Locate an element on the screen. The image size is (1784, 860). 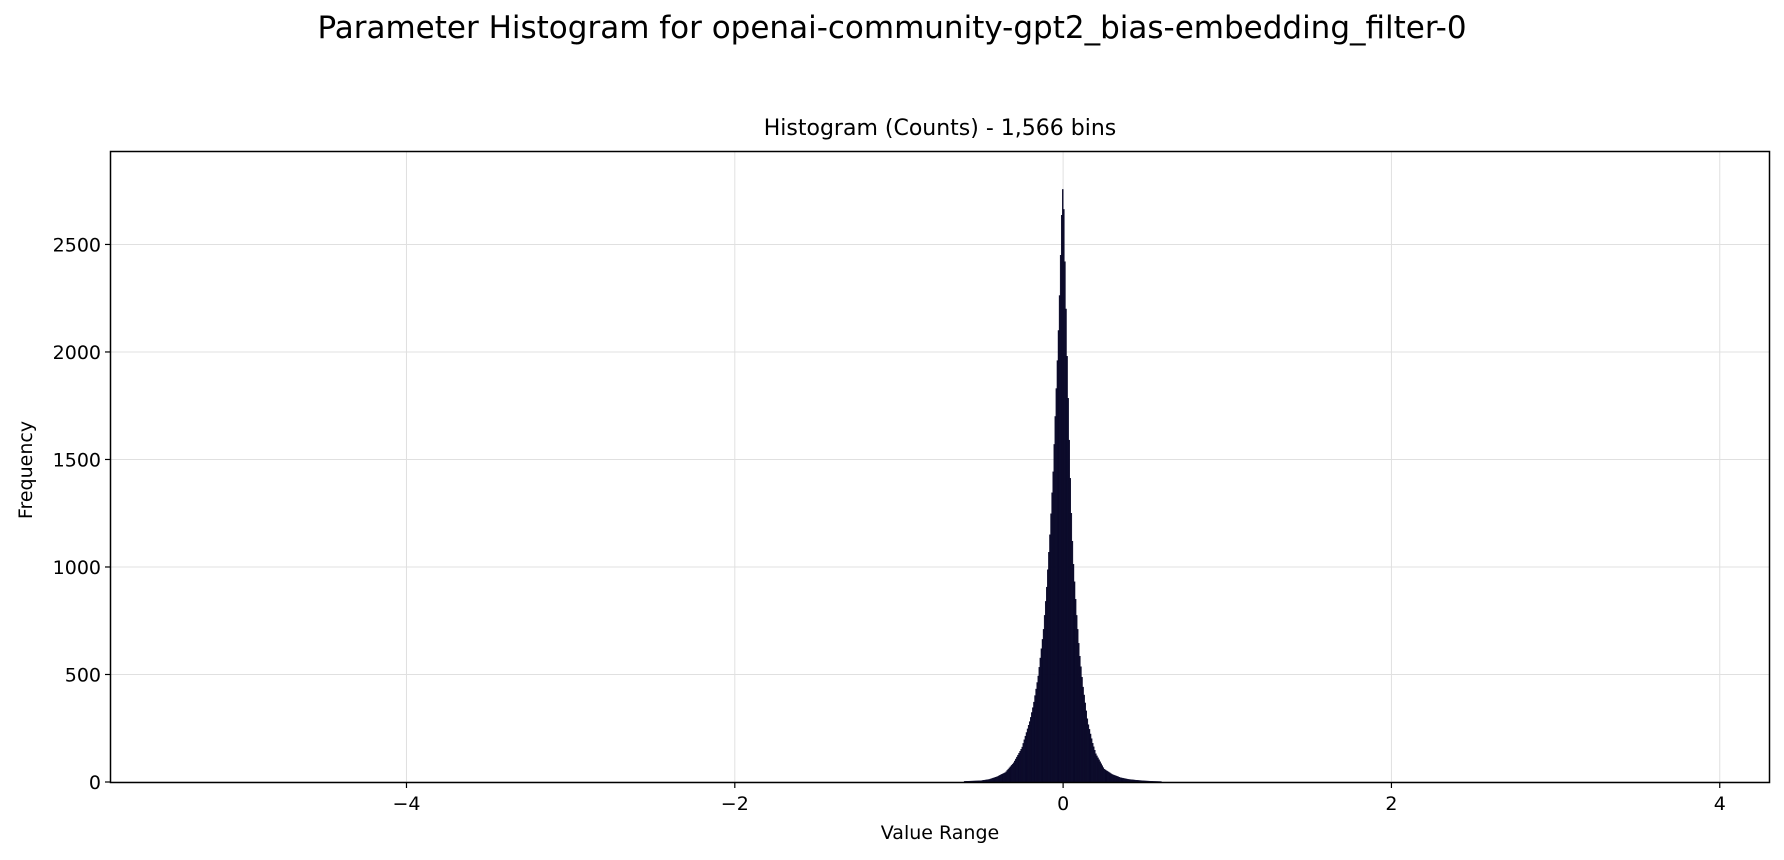
x-tick-label: −2 is located at coordinates (735, 804).